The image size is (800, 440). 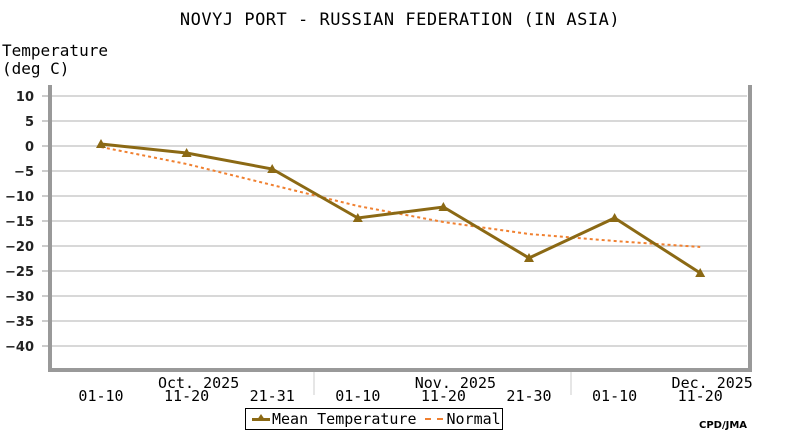 I want to click on y-tick-label: −20, so click(x=19, y=247).